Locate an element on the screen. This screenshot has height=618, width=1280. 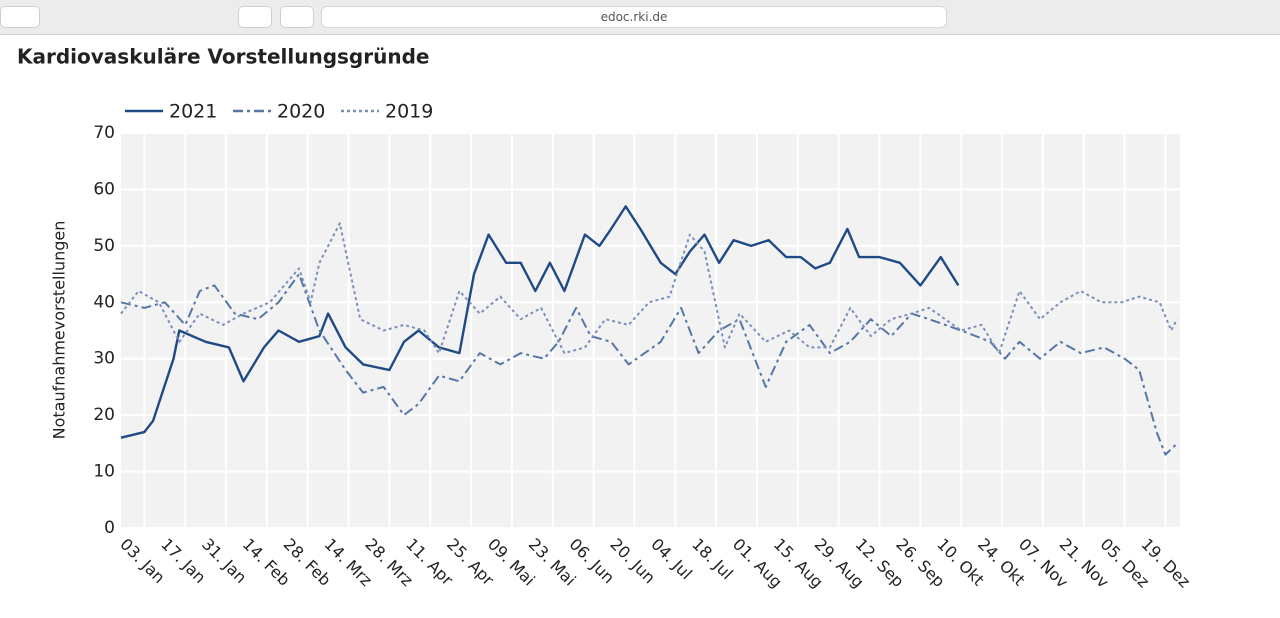
y-tick-label: 10 is located at coordinates (104, 472).